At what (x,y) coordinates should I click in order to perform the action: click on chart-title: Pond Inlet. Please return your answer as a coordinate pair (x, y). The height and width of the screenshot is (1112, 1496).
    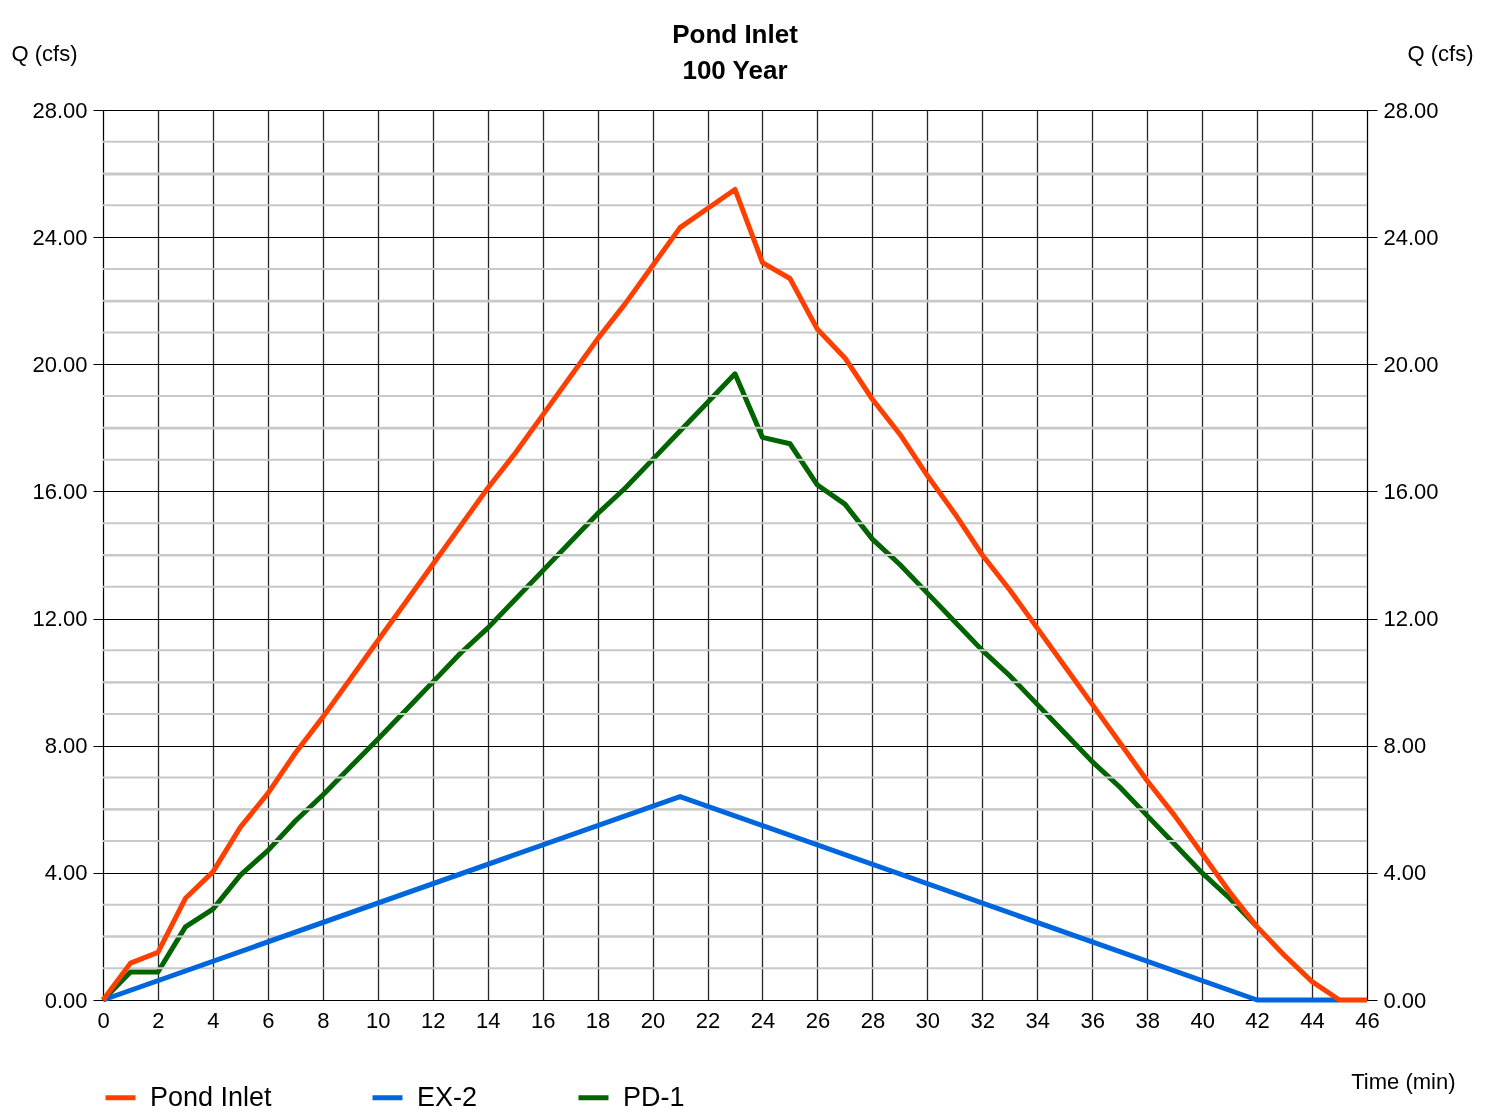
    Looking at the image, I should click on (735, 34).